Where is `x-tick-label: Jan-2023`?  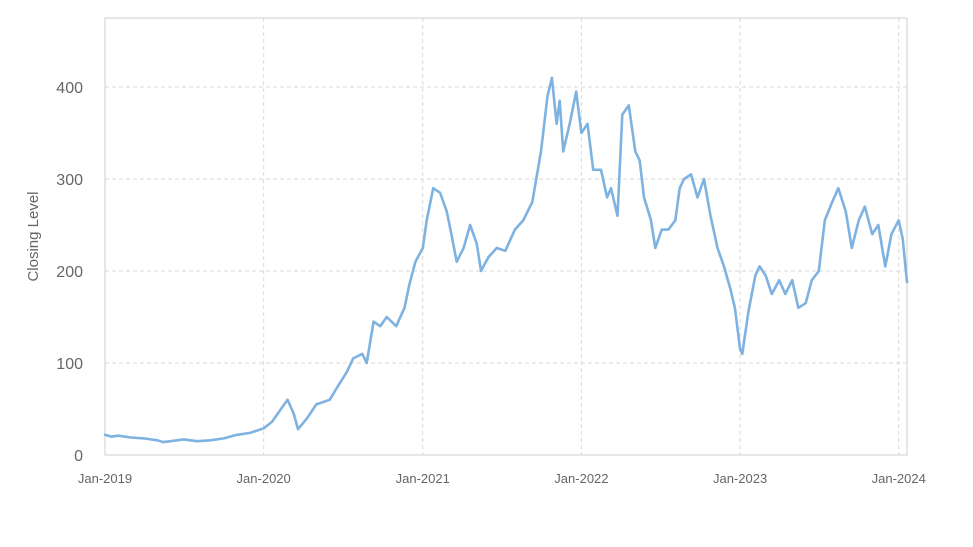 x-tick-label: Jan-2023 is located at coordinates (740, 478).